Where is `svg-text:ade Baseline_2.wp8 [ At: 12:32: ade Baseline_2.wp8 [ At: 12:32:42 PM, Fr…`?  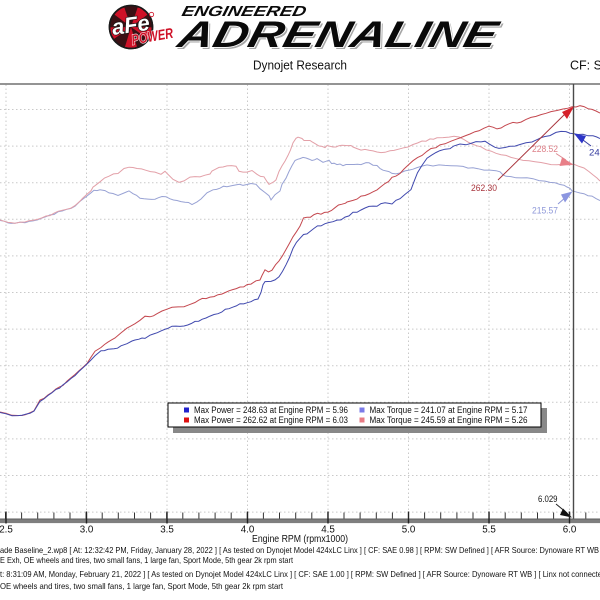 svg-text:ade Baseline_2.wp8 [ At: 12:32: ade Baseline_2.wp8 [ At: 12:32:42 PM, Fr… is located at coordinates (299, 550).